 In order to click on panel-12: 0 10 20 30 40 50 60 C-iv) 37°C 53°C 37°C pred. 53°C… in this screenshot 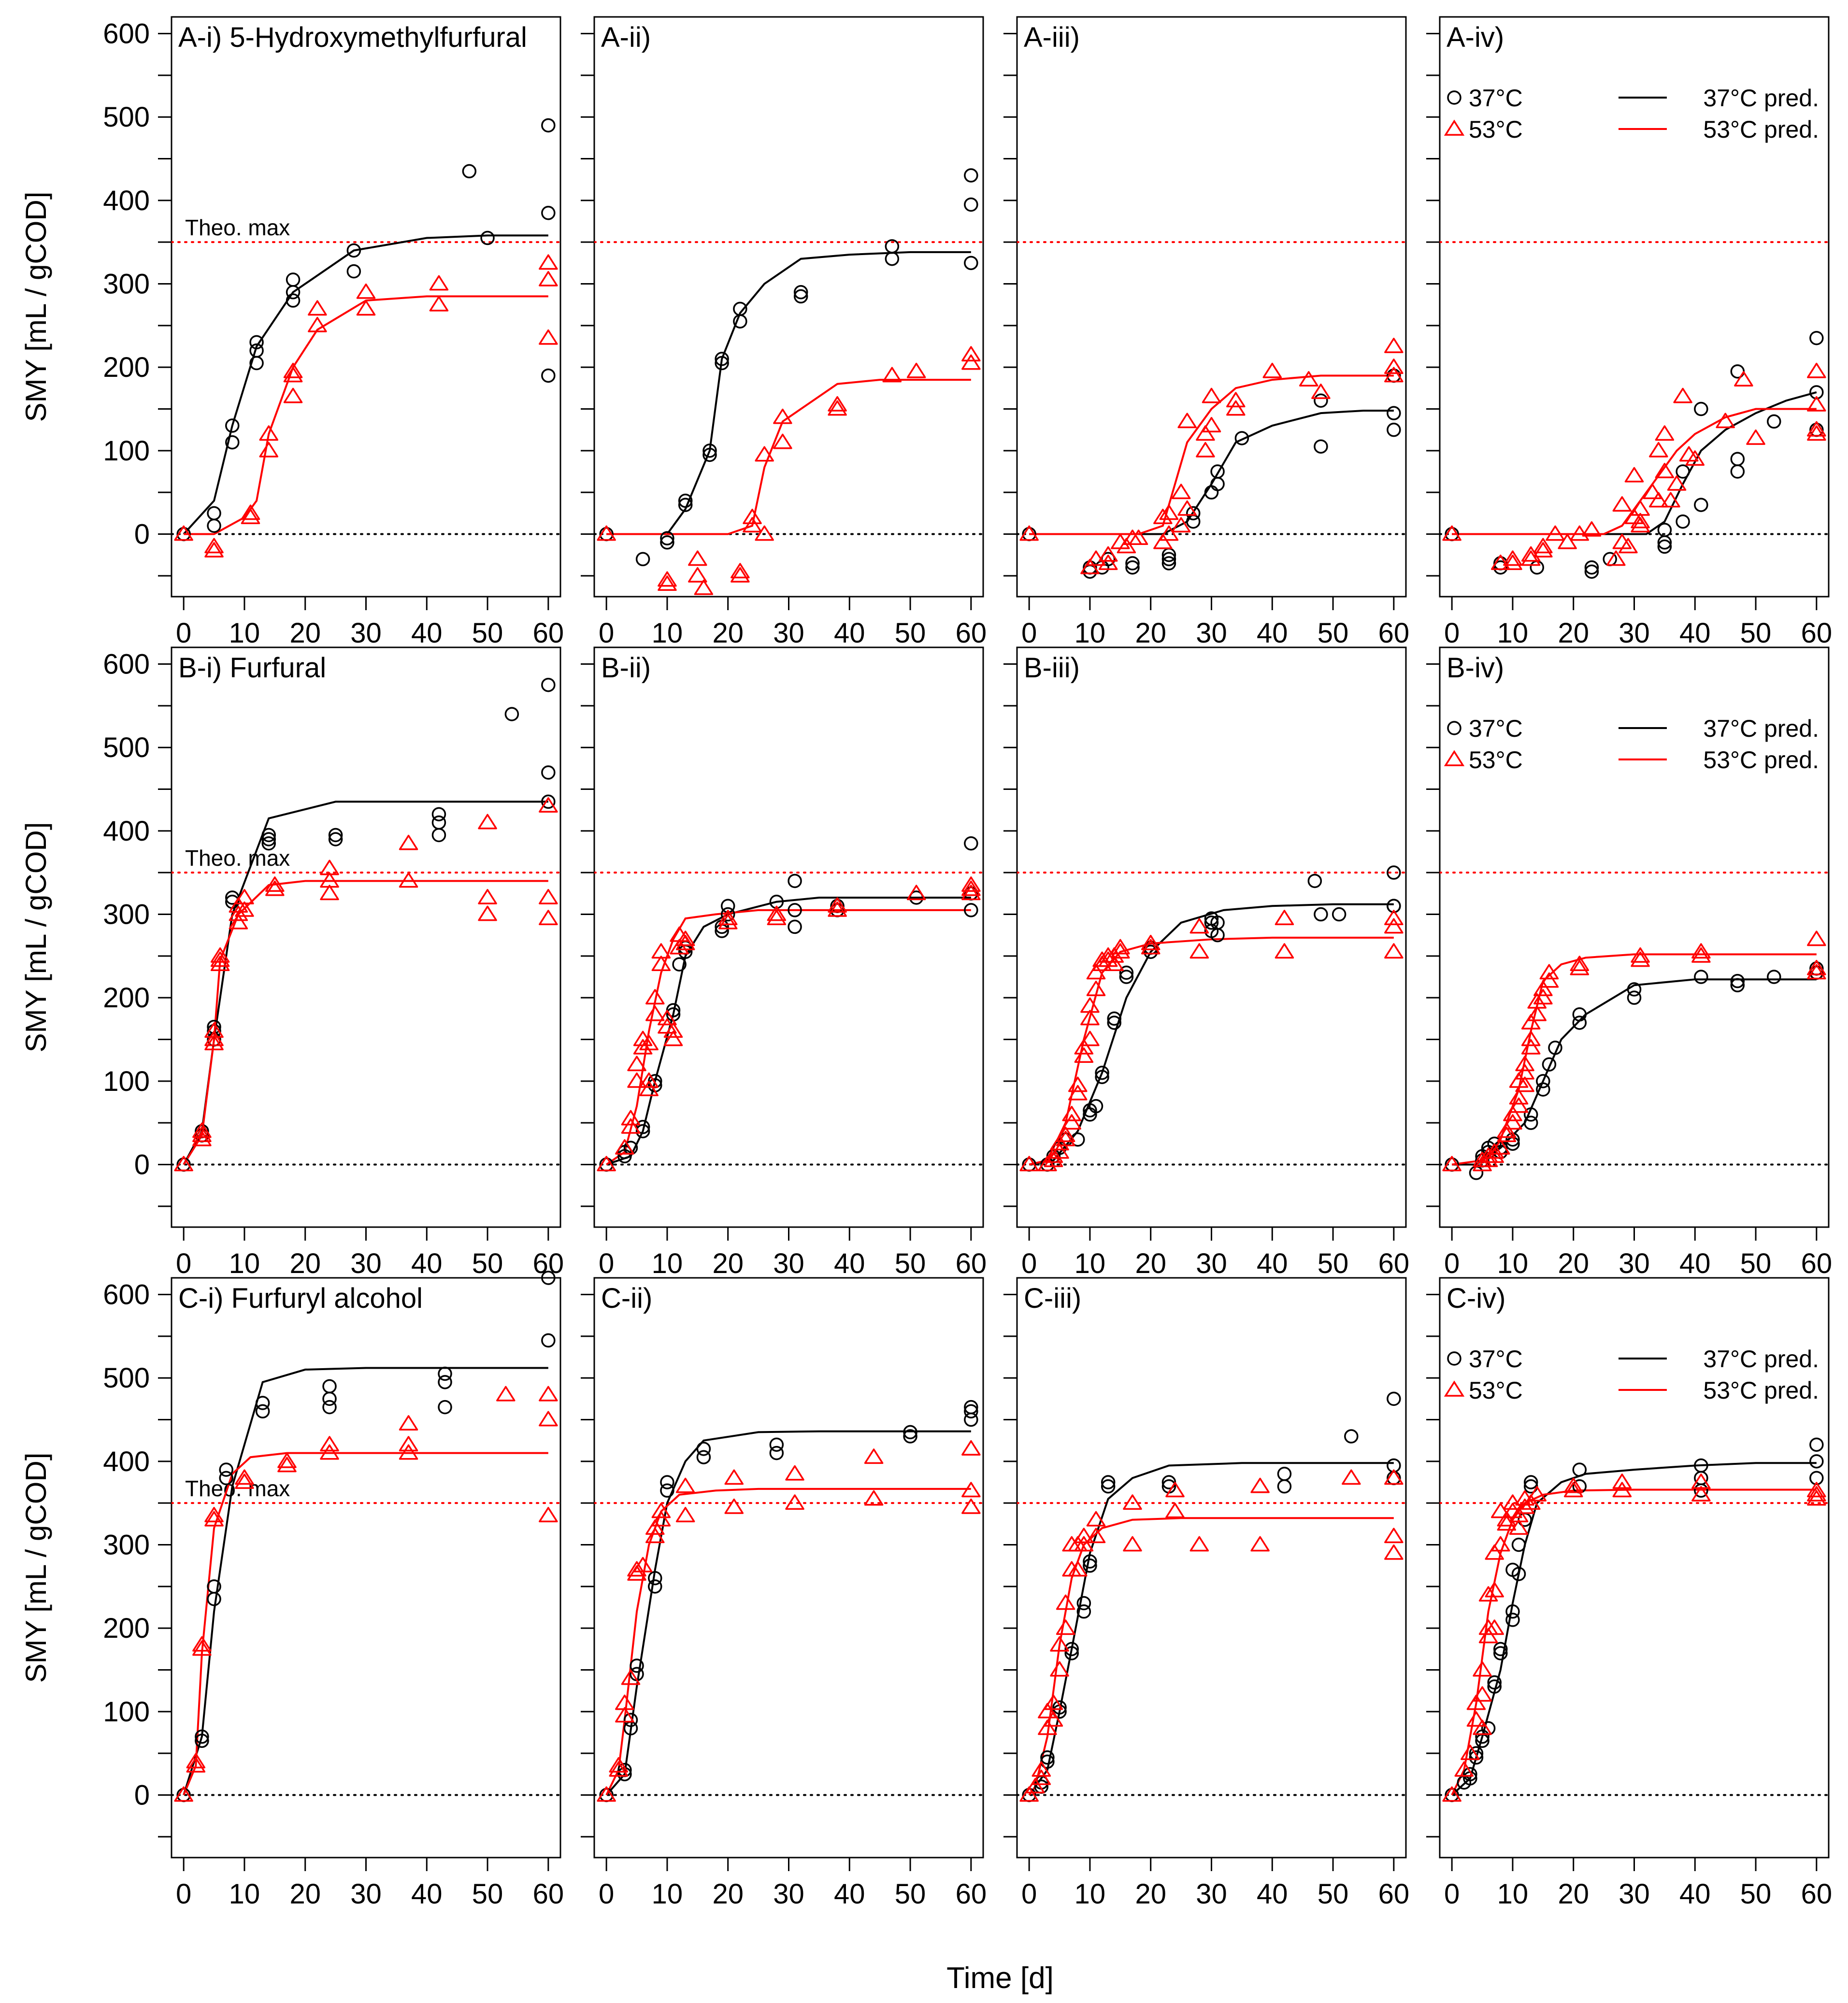, I will do `click(1629, 1593)`.